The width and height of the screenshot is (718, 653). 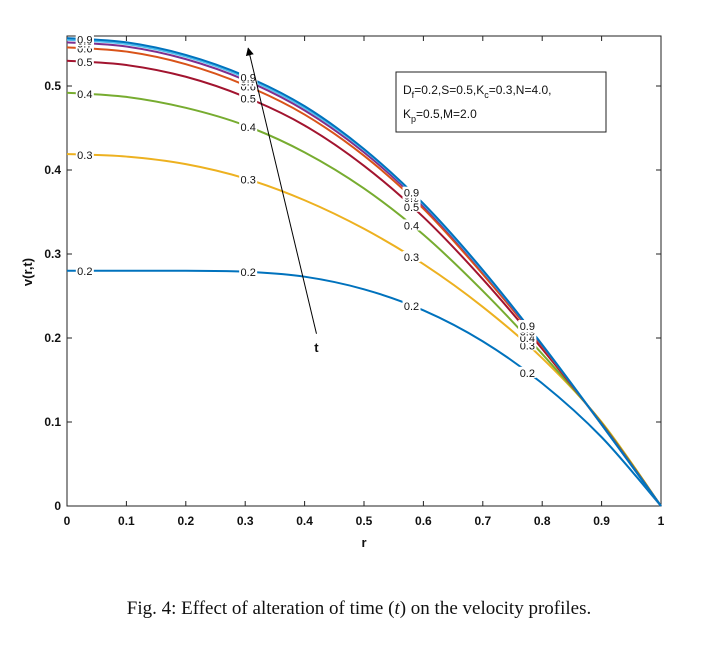 I want to click on x-axis-label: r, so click(x=363, y=542).